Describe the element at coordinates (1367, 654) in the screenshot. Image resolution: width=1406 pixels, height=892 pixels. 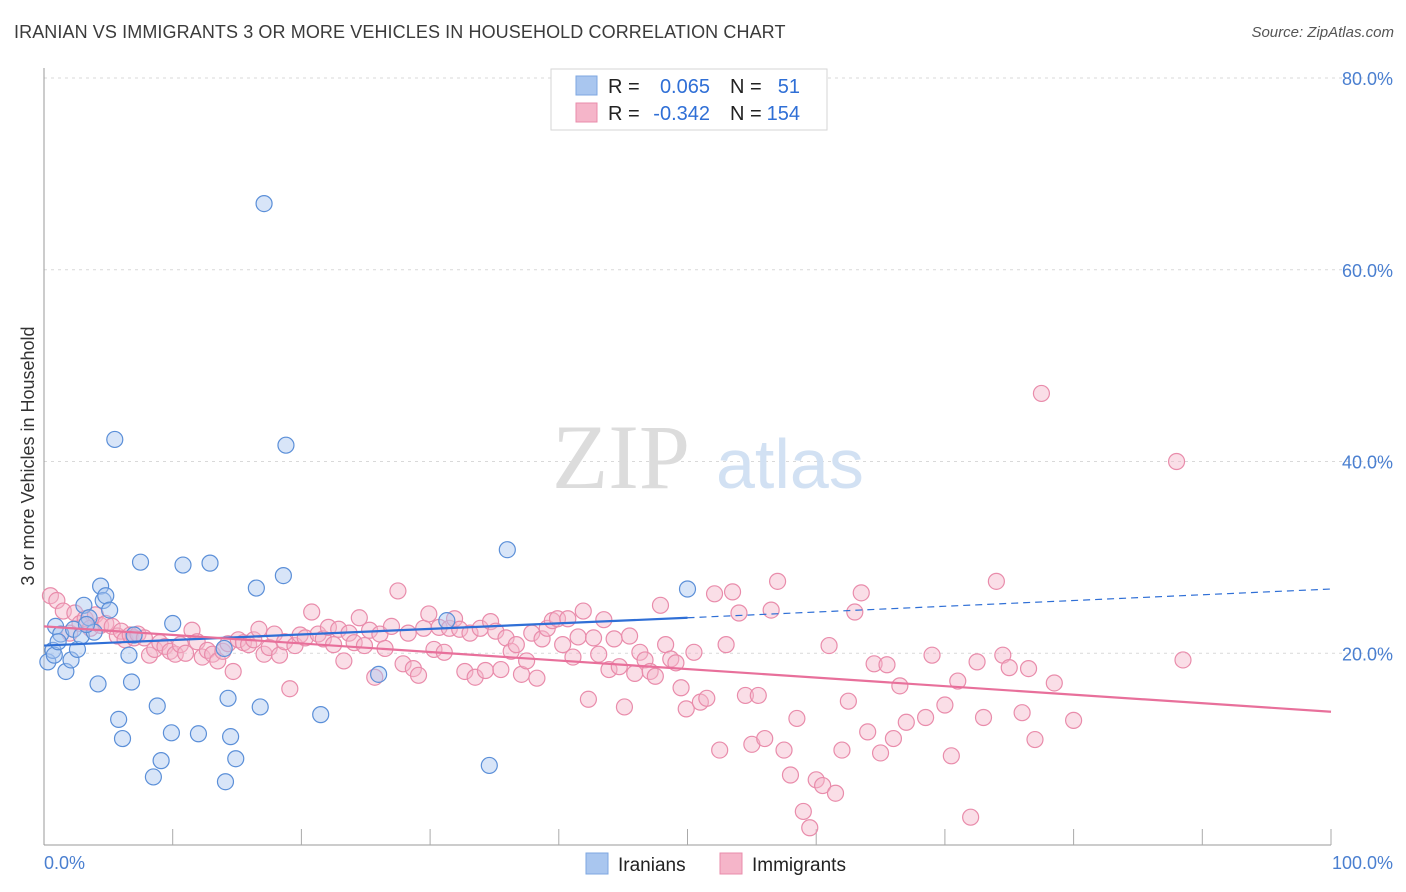
I see `y-tick-label: 20.0%` at that location.